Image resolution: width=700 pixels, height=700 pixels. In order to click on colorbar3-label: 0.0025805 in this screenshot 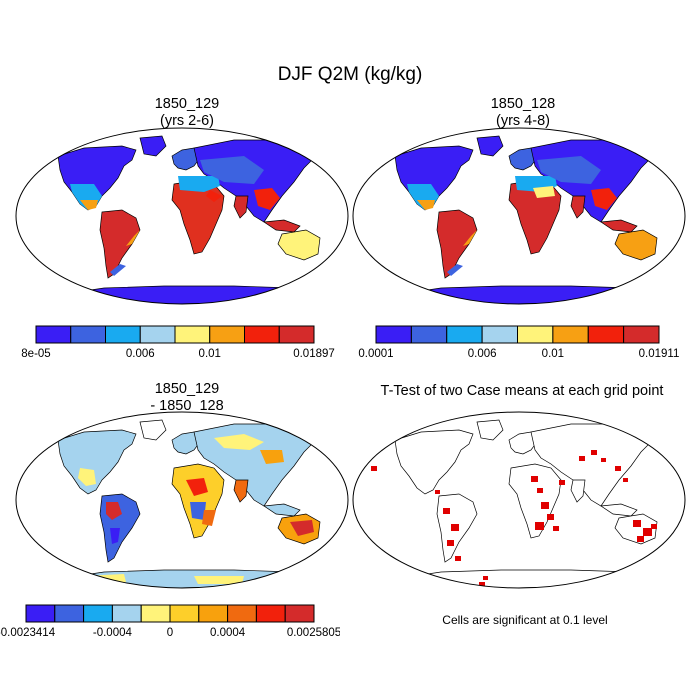, I will do `click(313, 633)`.